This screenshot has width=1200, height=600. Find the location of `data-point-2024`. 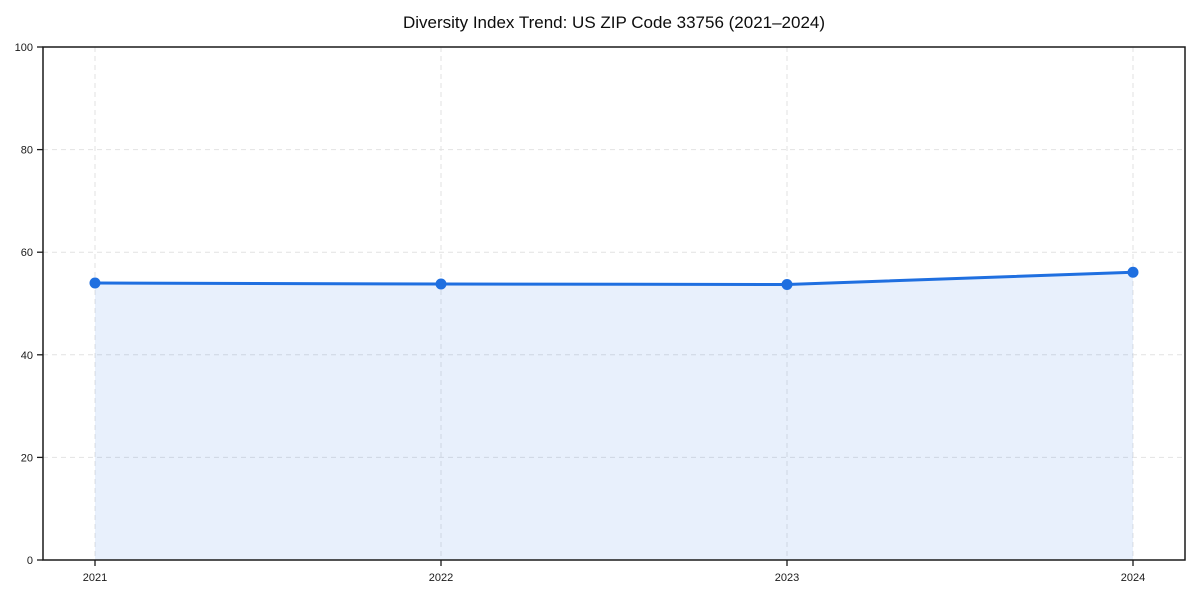

data-point-2024 is located at coordinates (1133, 272).